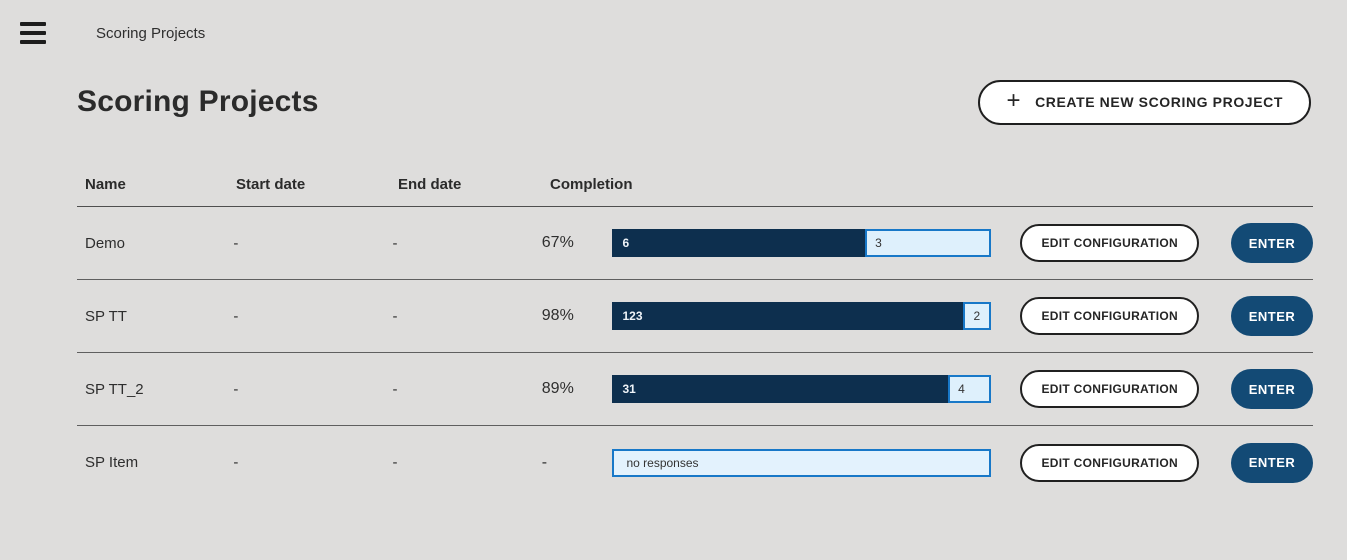 Image resolution: width=1347 pixels, height=560 pixels. I want to click on app-bar: Scoring Projects, so click(673, 23).